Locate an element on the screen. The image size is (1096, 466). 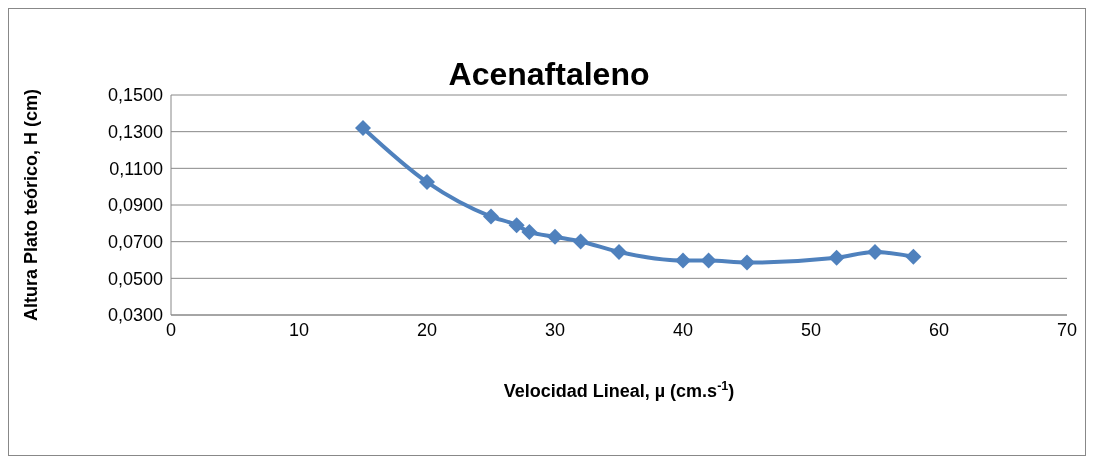
y-tick-label: 0,0900 is located at coordinates (135, 205).